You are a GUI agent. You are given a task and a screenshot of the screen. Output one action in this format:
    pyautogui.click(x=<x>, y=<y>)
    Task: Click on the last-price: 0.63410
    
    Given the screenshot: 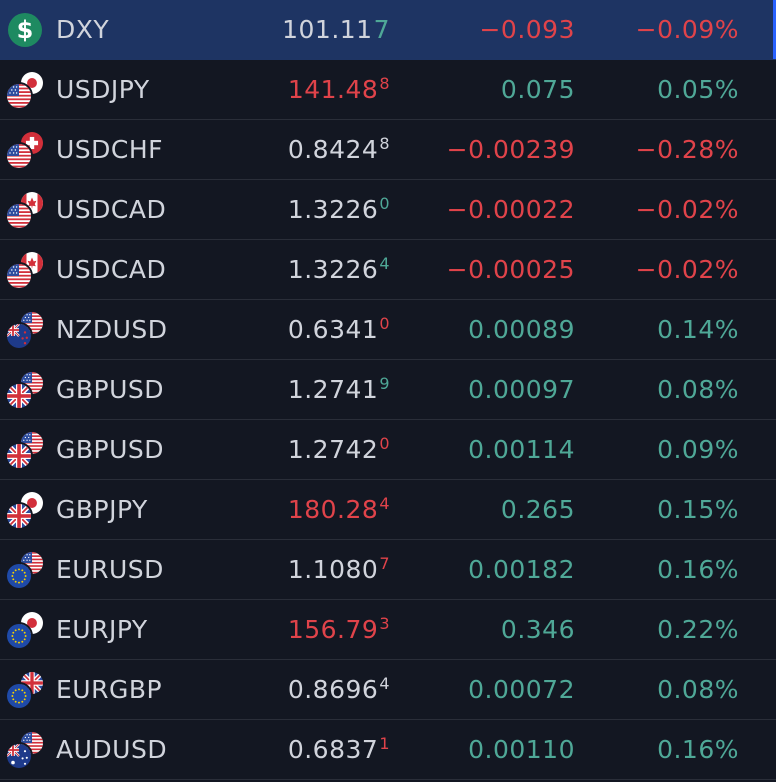 What is the action you would take?
    pyautogui.click(x=339, y=331)
    